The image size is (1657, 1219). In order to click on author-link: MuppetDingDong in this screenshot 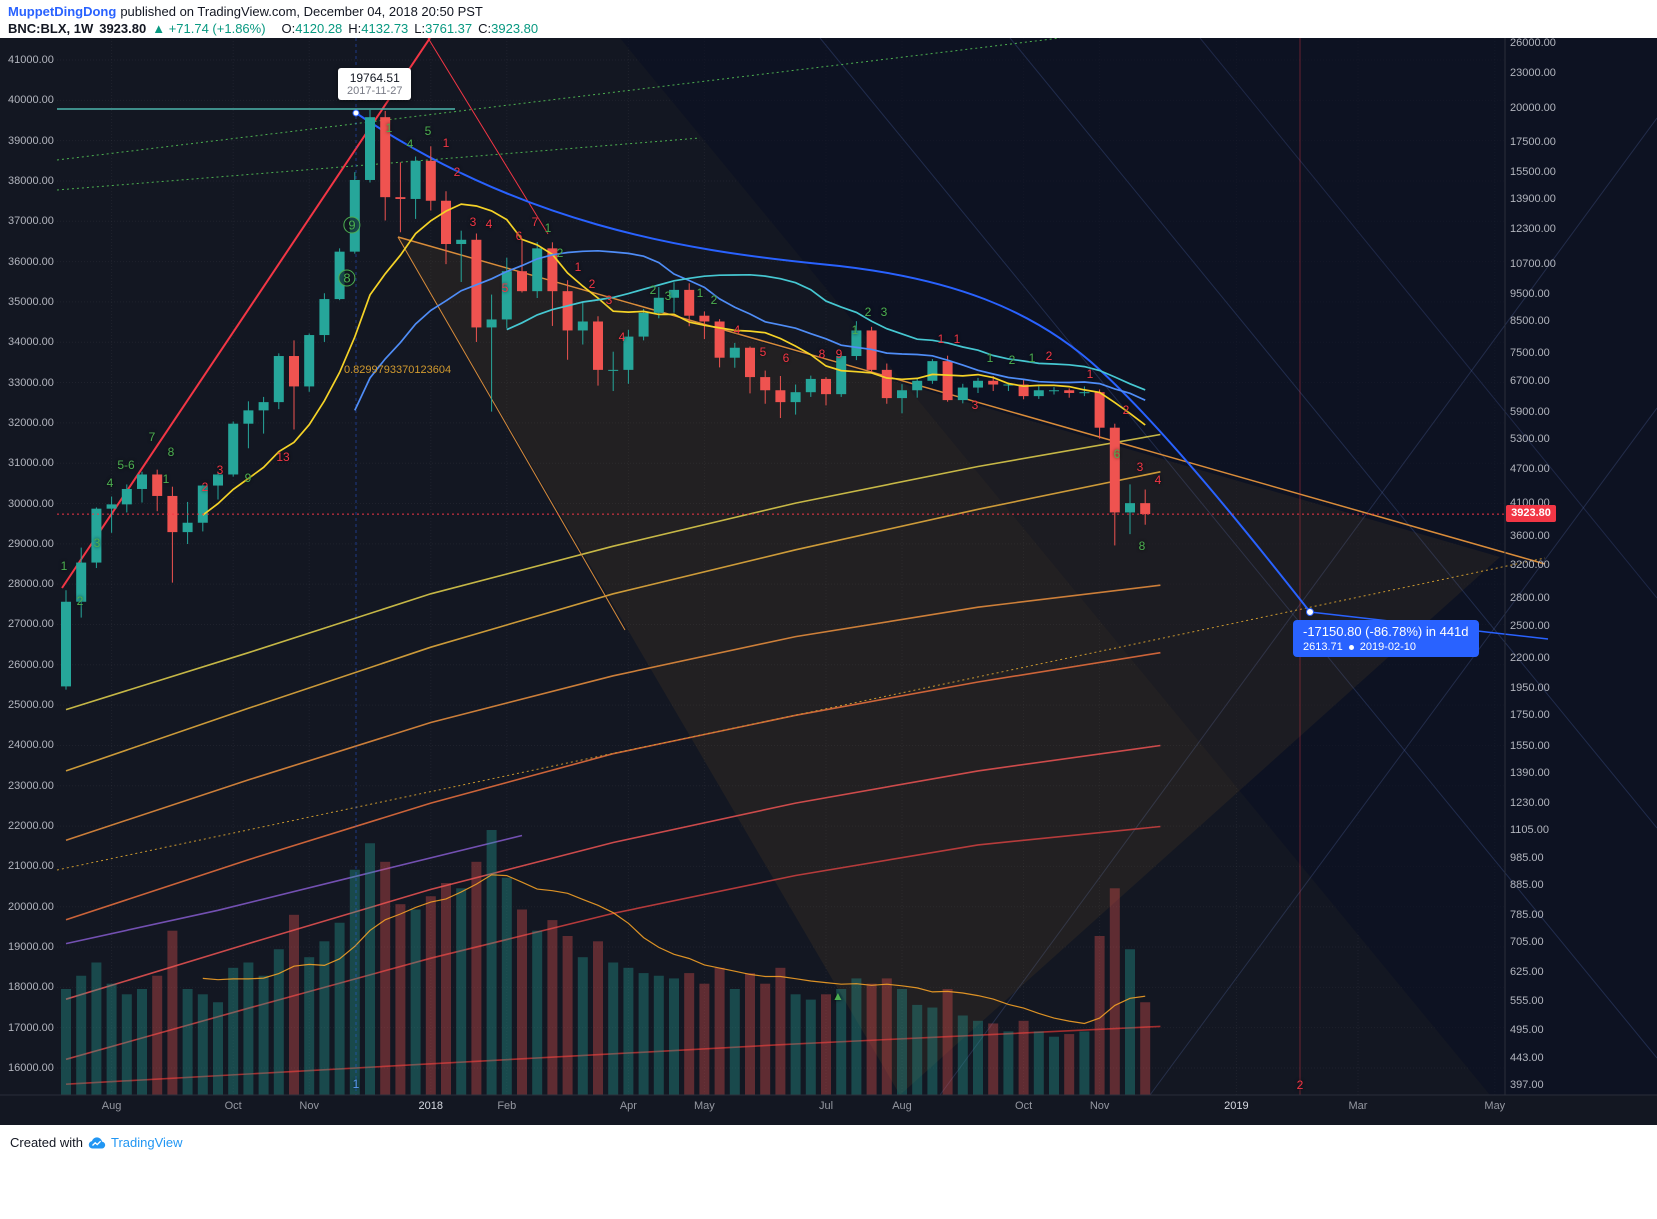, I will do `click(62, 11)`.